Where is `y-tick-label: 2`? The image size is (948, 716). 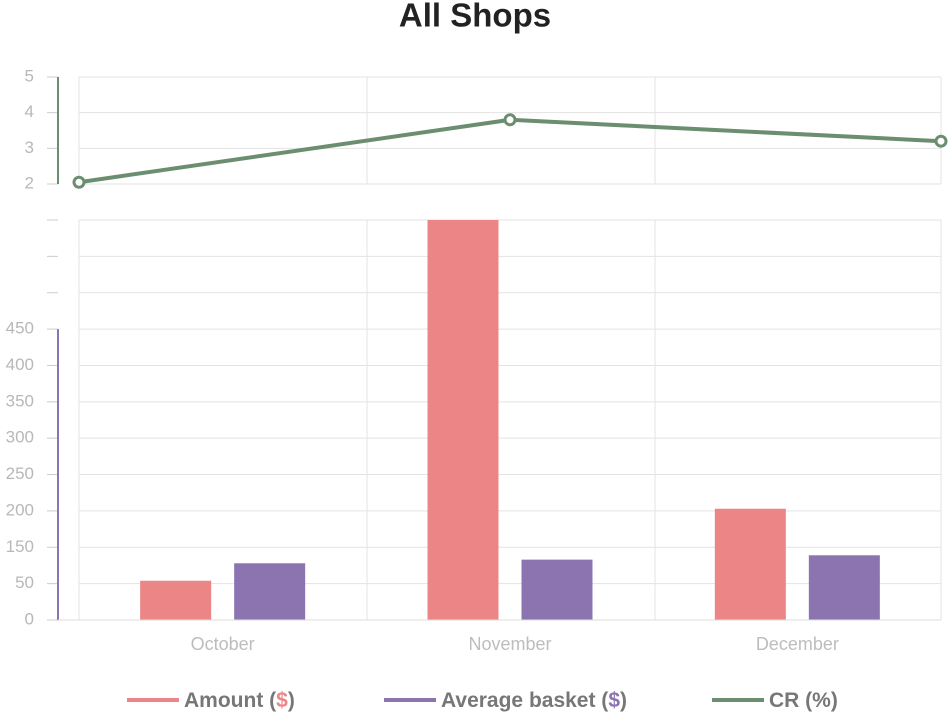
y-tick-label: 2 is located at coordinates (29, 182).